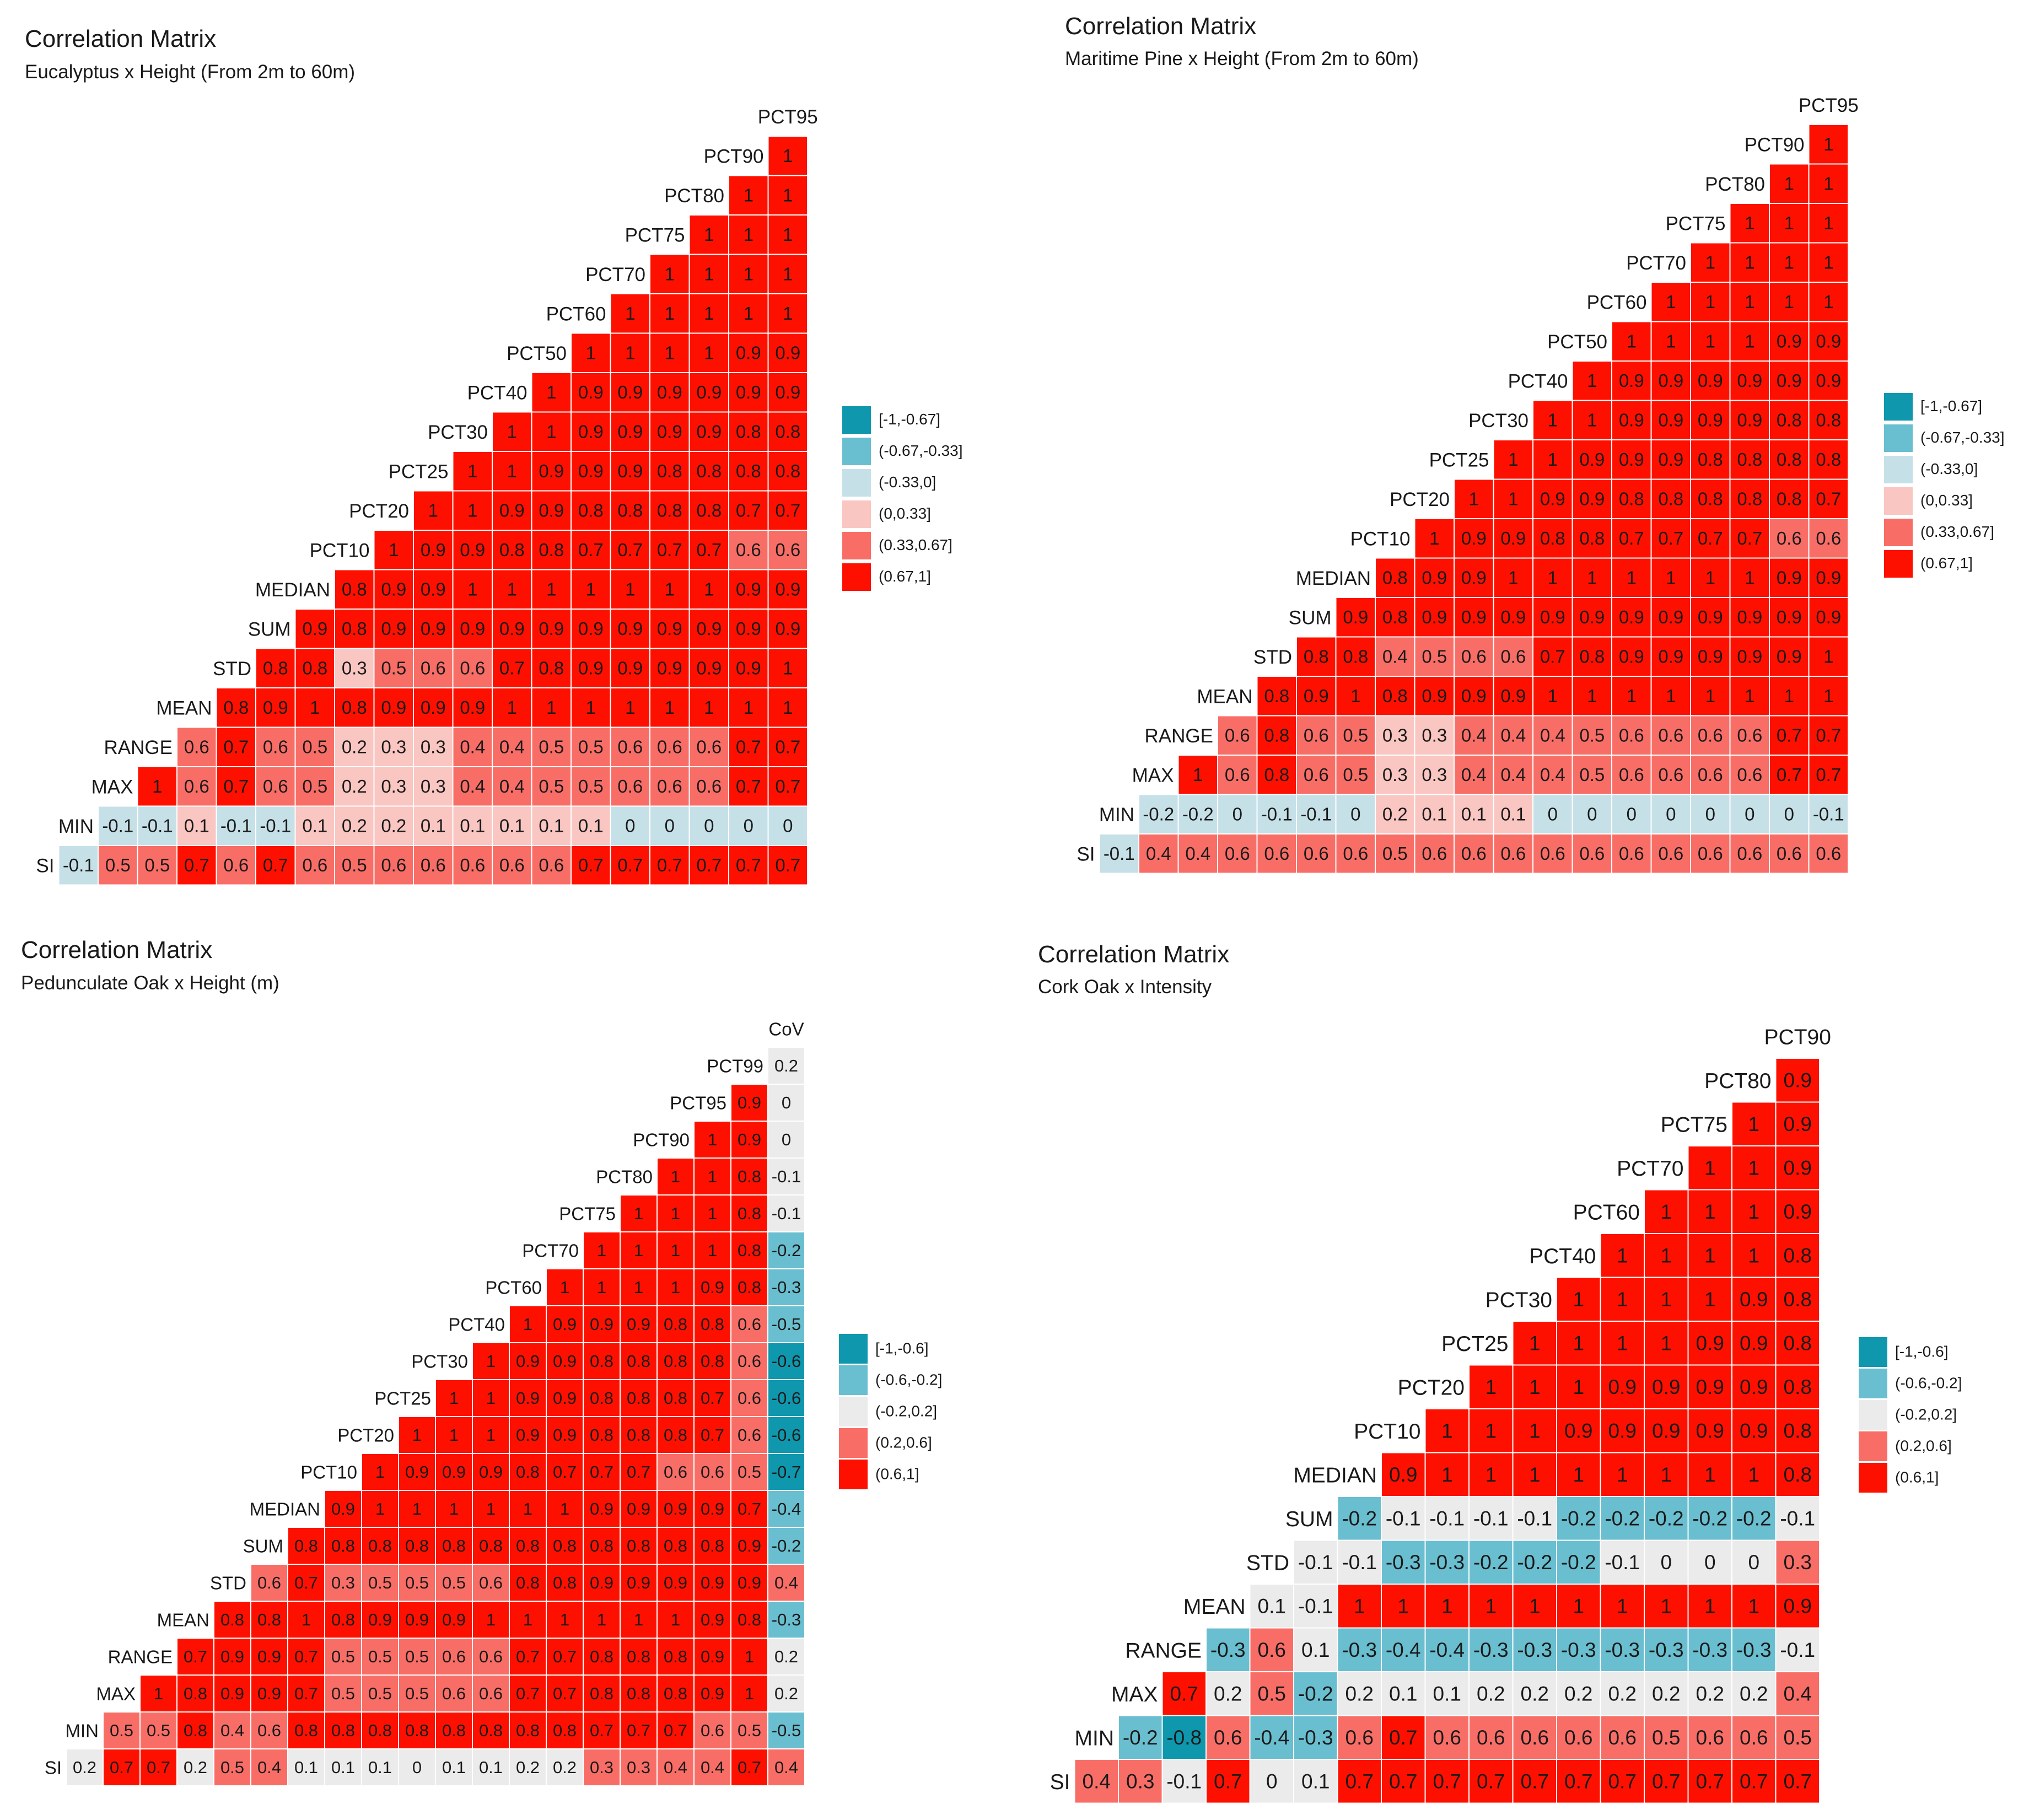 This screenshot has height=1820, width=2029. What do you see at coordinates (116, 949) in the screenshot?
I see `chart-title: Correlation Matrix` at bounding box center [116, 949].